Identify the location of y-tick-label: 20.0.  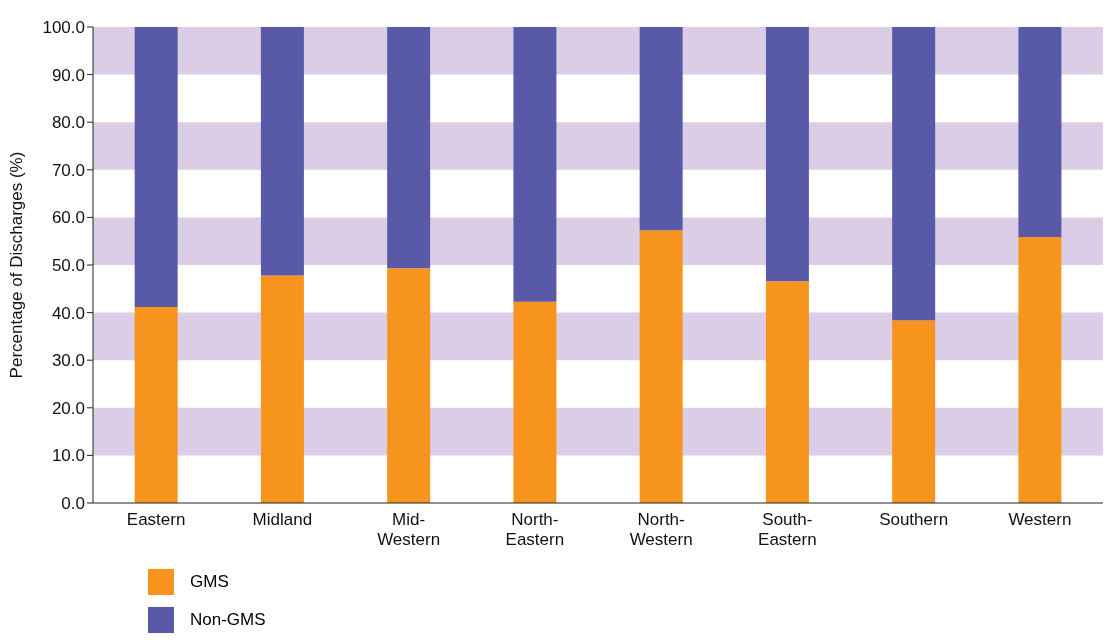
(68, 408).